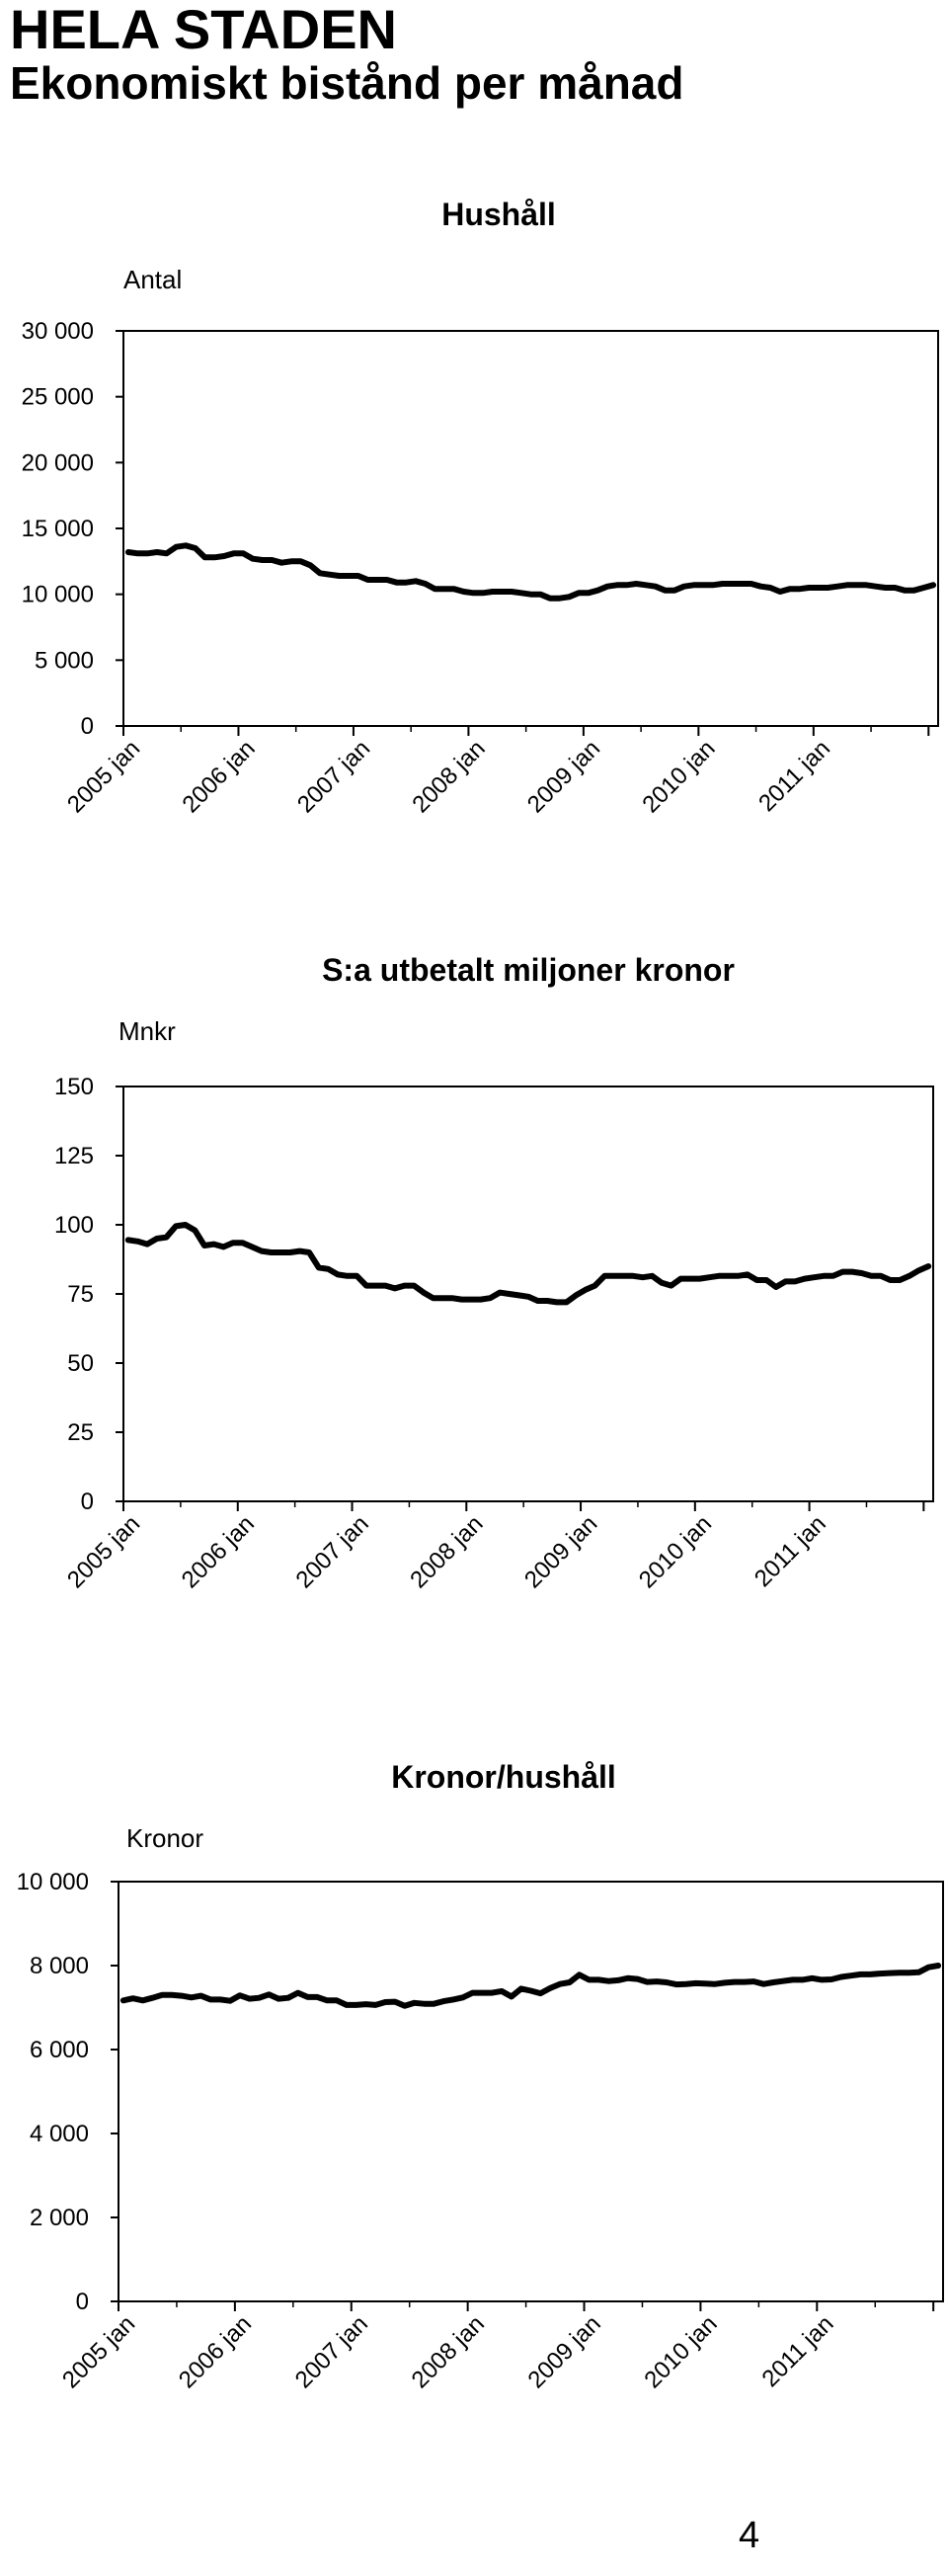  What do you see at coordinates (347, 83) in the screenshot?
I see `page-subtitle: Ekonomiskt bistånd per månad` at bounding box center [347, 83].